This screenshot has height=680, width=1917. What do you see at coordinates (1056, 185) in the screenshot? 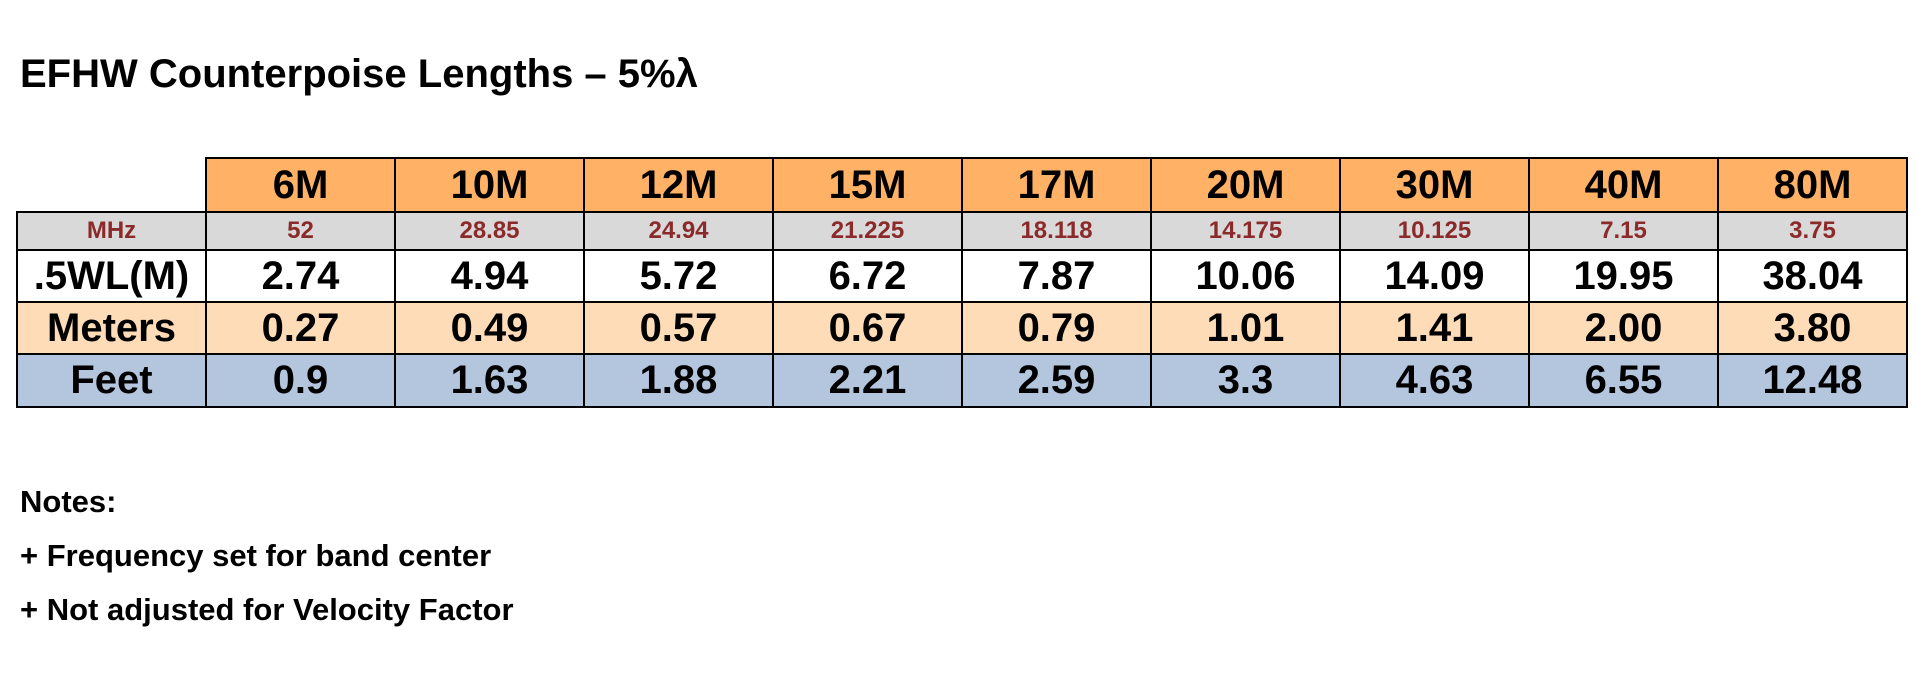
I see `band-header-cell: 17M` at bounding box center [1056, 185].